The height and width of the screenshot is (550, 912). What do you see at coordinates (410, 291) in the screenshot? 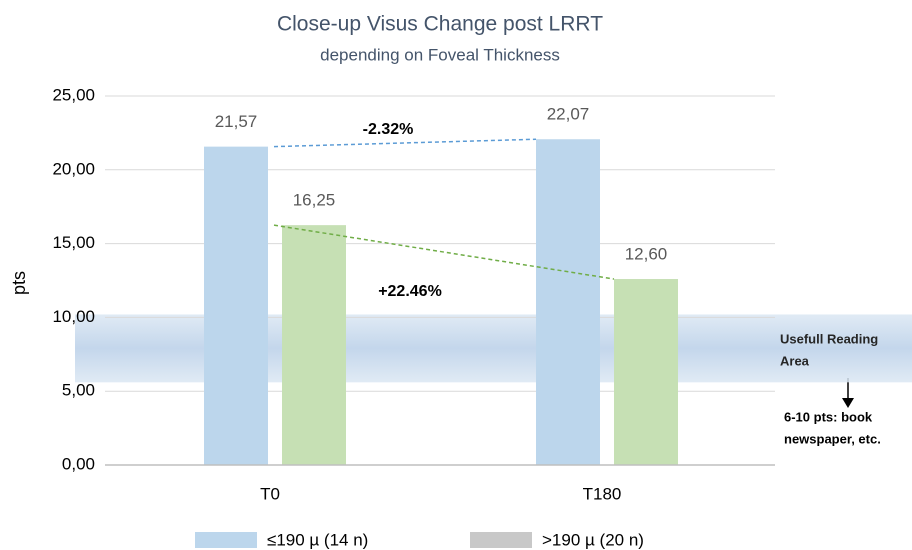
I see `annotation: +22.46%` at bounding box center [410, 291].